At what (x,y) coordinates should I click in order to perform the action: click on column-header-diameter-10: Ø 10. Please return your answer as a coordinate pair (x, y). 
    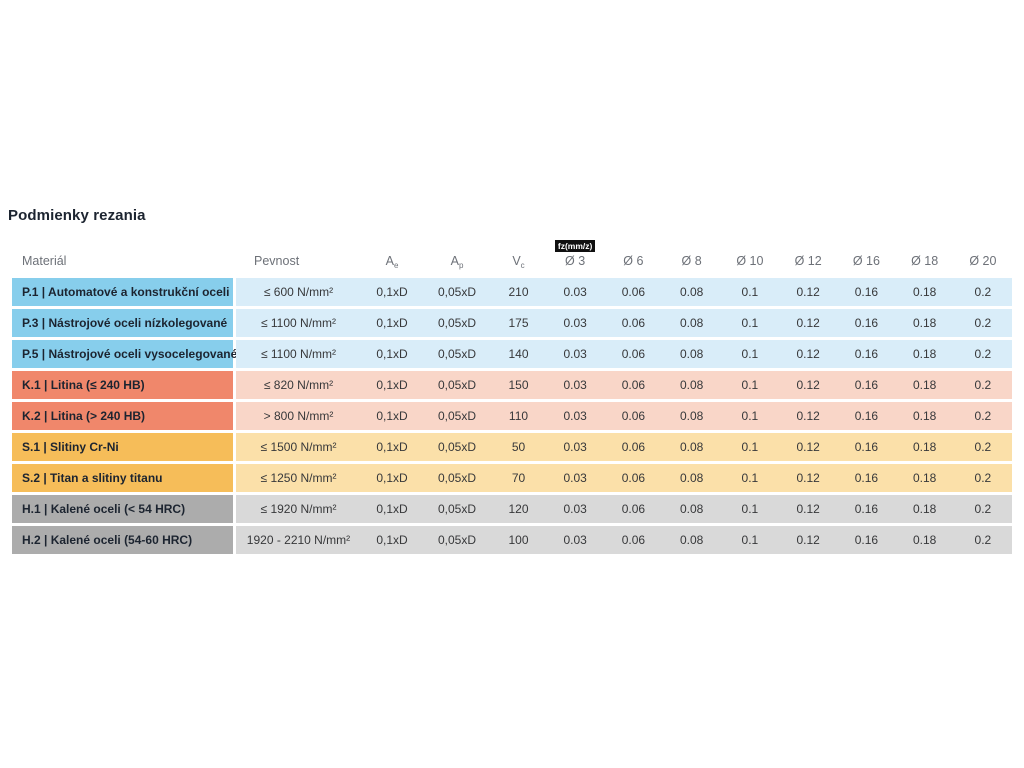
    Looking at the image, I should click on (750, 261).